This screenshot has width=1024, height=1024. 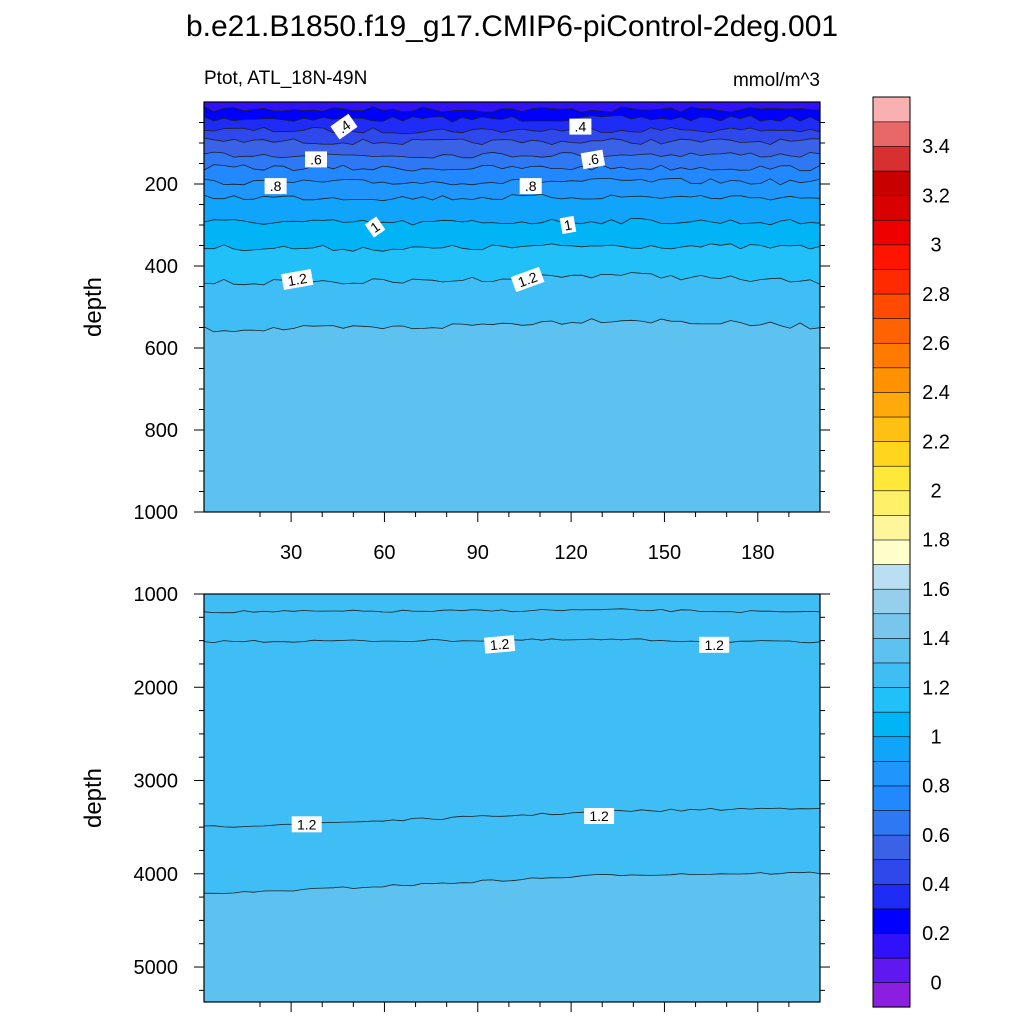 I want to click on colorbar-tick-label: 2.6, so click(x=936, y=344).